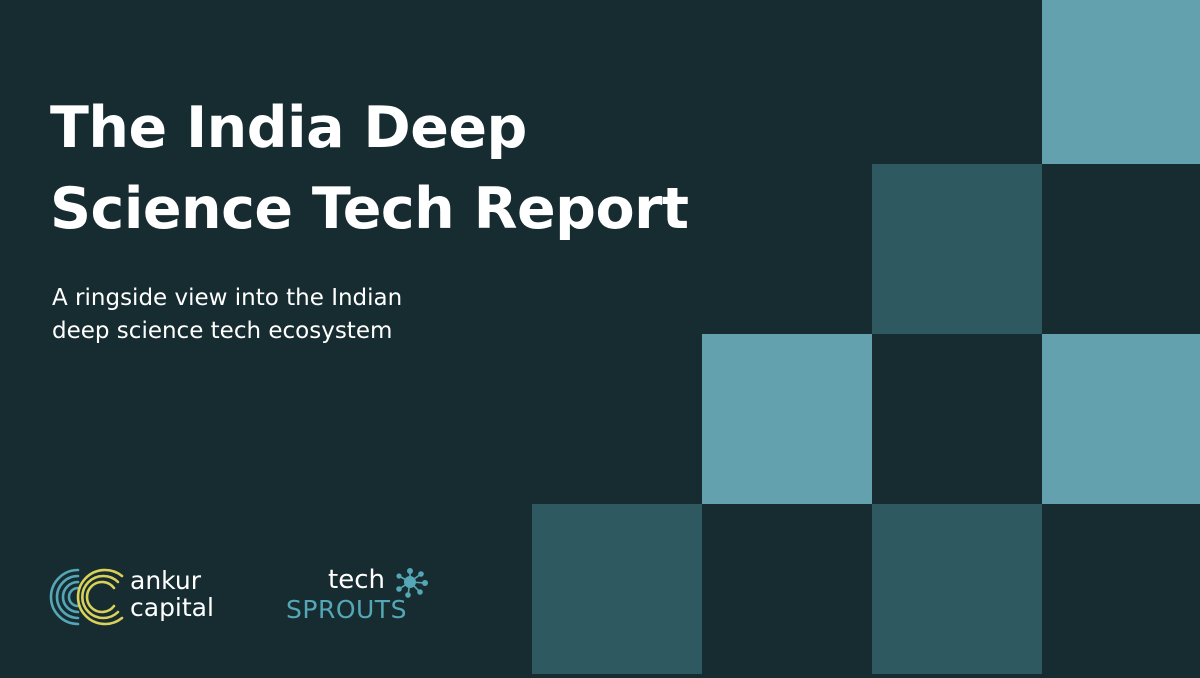 The image size is (1200, 678). I want to click on report-subtitle-line-1: A ringside view into the Indian, so click(227, 298).